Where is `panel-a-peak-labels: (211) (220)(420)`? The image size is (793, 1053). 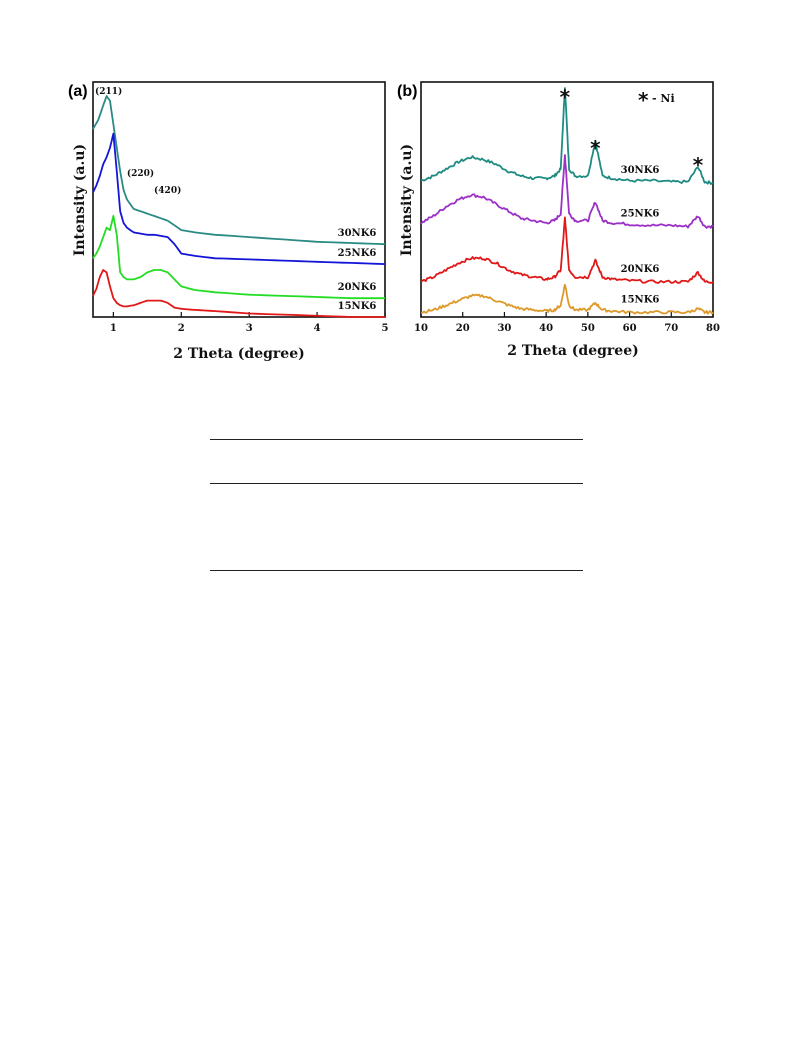
panel-a-peak-labels: (211) (220)(420) is located at coordinates (138, 141).